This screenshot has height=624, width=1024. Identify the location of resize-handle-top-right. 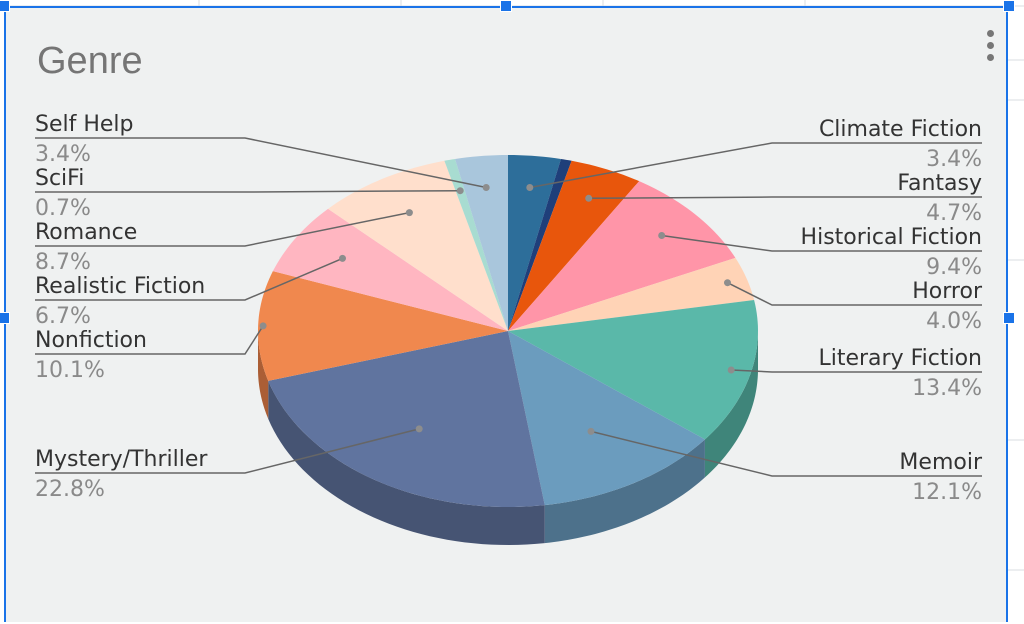
(1009, 6).